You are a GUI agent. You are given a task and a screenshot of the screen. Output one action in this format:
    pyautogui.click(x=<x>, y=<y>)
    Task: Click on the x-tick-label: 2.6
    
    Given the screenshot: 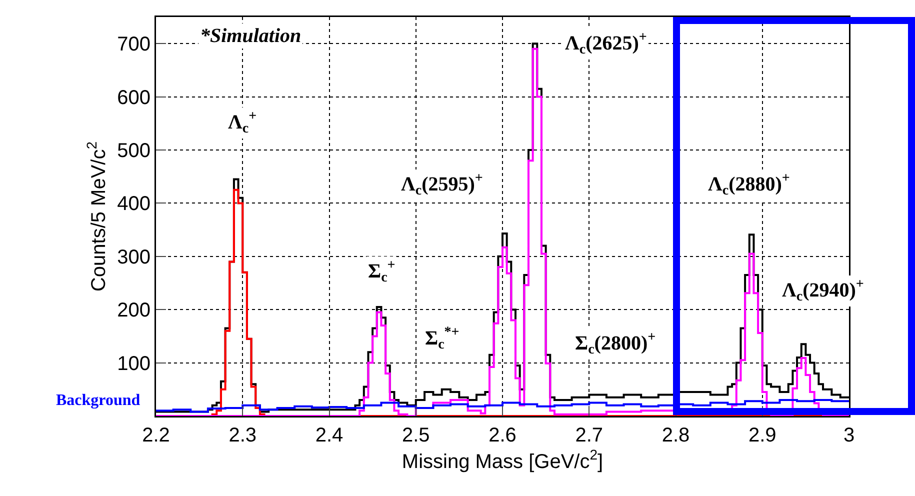 What is the action you would take?
    pyautogui.click(x=502, y=435)
    